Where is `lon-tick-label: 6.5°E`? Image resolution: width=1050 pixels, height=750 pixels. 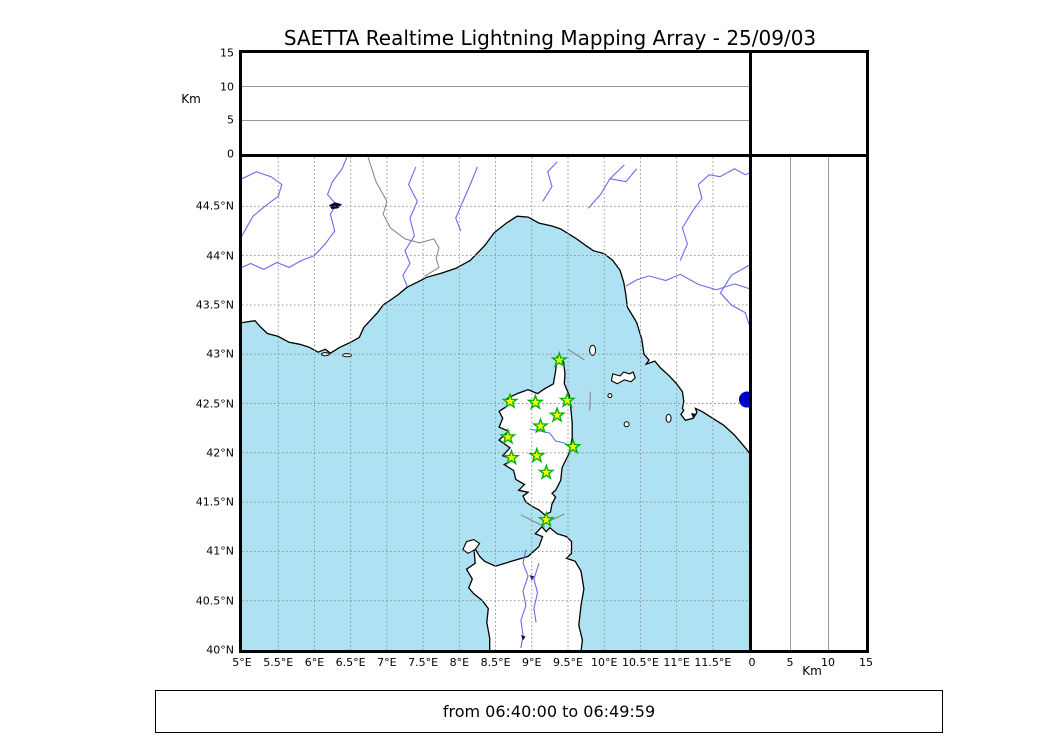
lon-tick-label: 6.5°E is located at coordinates (350, 662).